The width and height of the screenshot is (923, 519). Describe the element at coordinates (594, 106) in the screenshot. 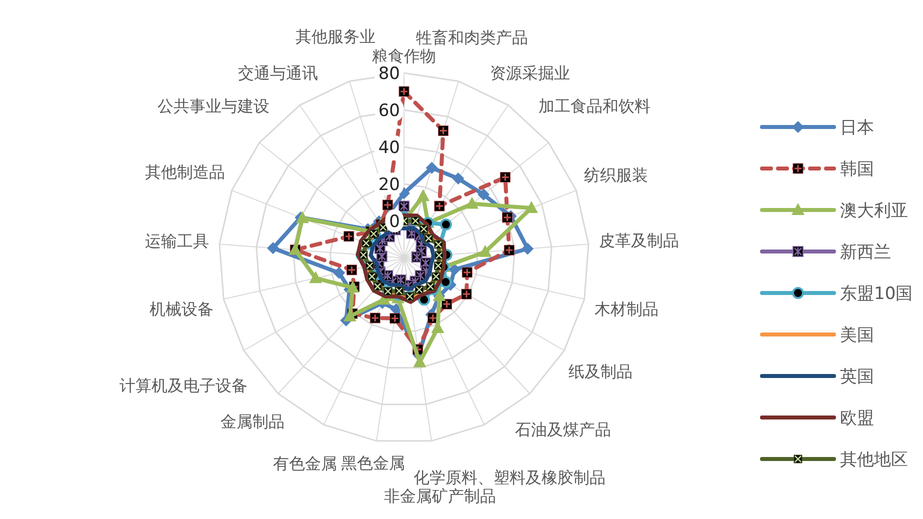

I see `spoke-label: 加工食品和饮料` at that location.